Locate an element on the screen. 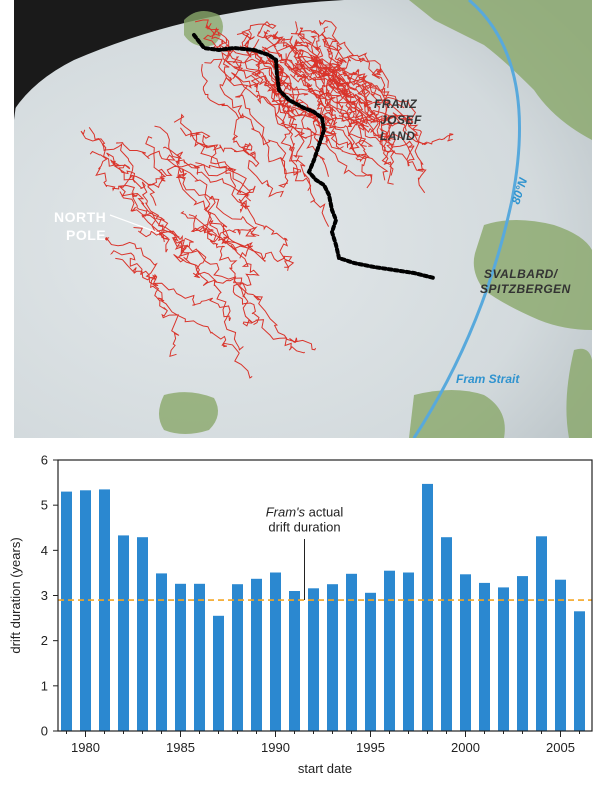 This screenshot has height=789, width=600. space-corner is located at coordinates (179, 55).